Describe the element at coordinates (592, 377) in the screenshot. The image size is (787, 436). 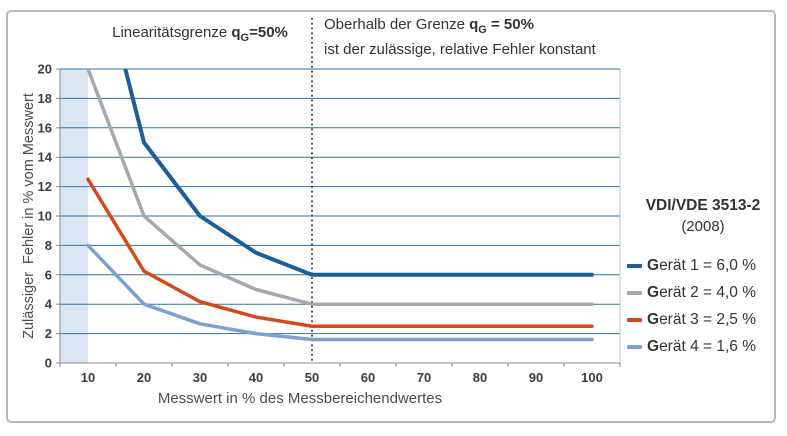
I see `x-tick-label: 100` at that location.